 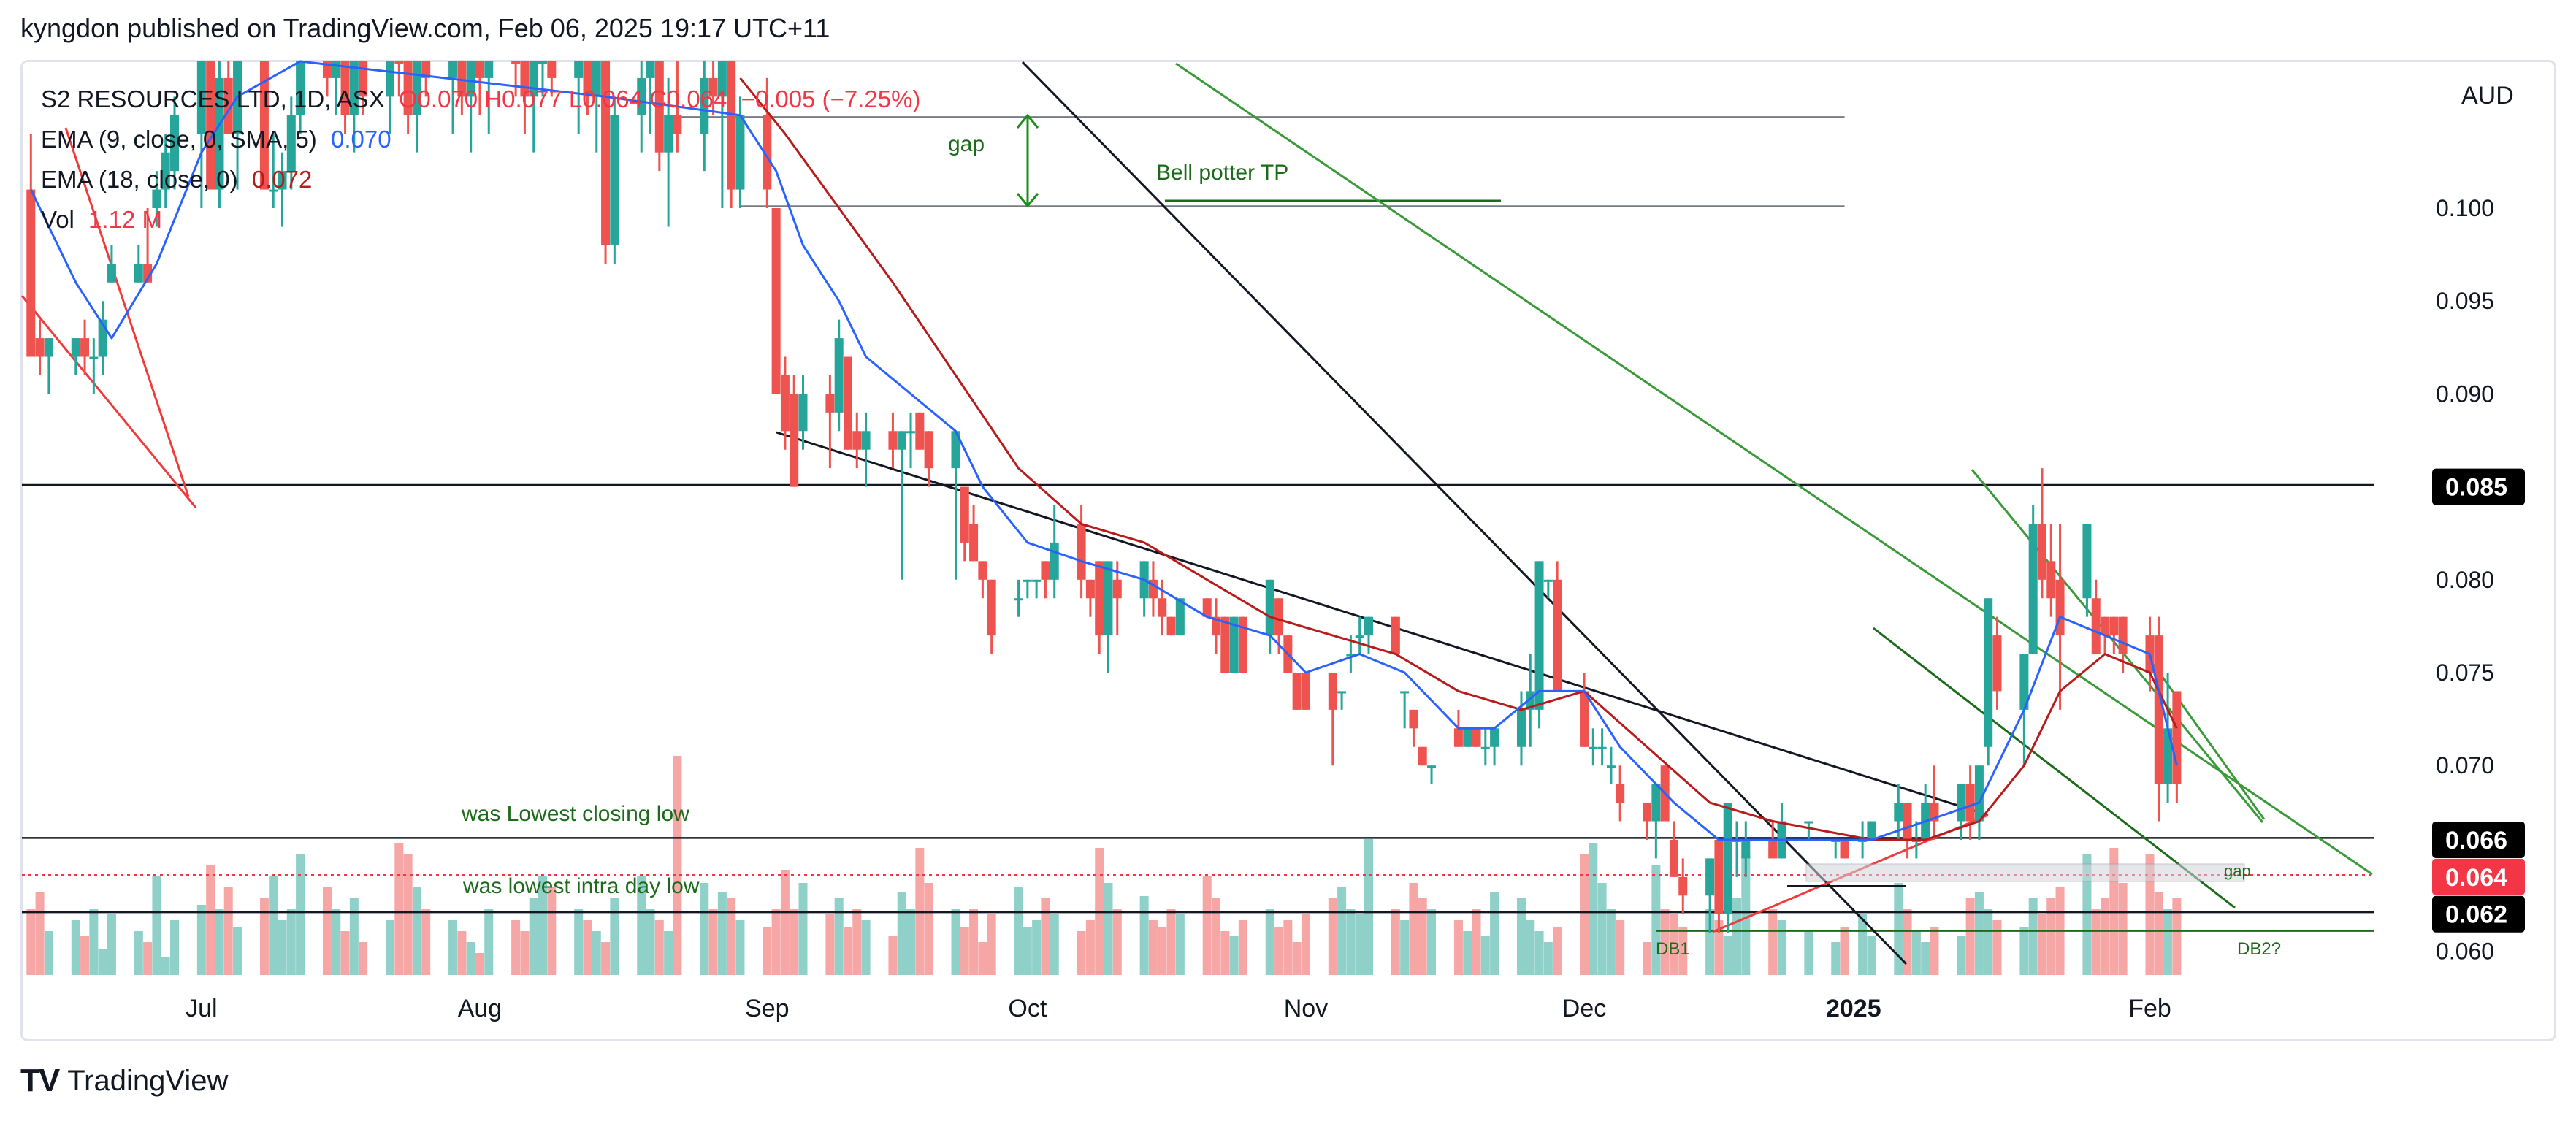 What do you see at coordinates (2487, 96) in the screenshot?
I see `currency-label: AUD` at bounding box center [2487, 96].